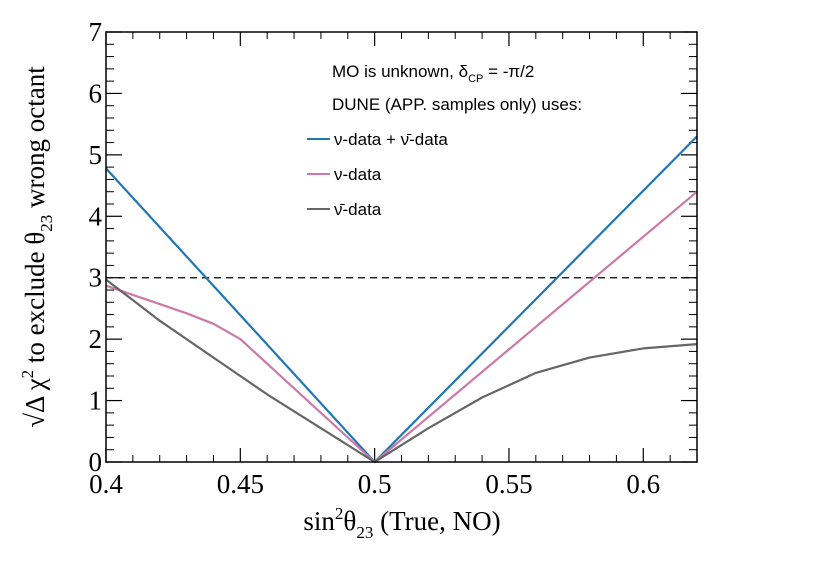 Image resolution: width=822 pixels, height=561 pixels. Describe the element at coordinates (96, 401) in the screenshot. I see `y-tick-label: 1` at that location.